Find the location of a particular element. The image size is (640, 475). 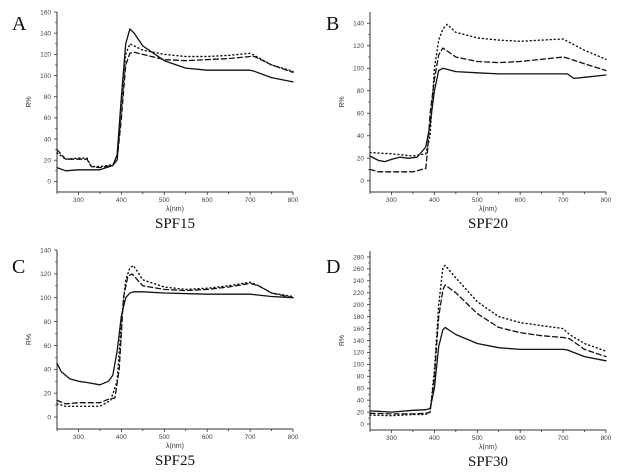

panel-letter: C is located at coordinates (18, 267).